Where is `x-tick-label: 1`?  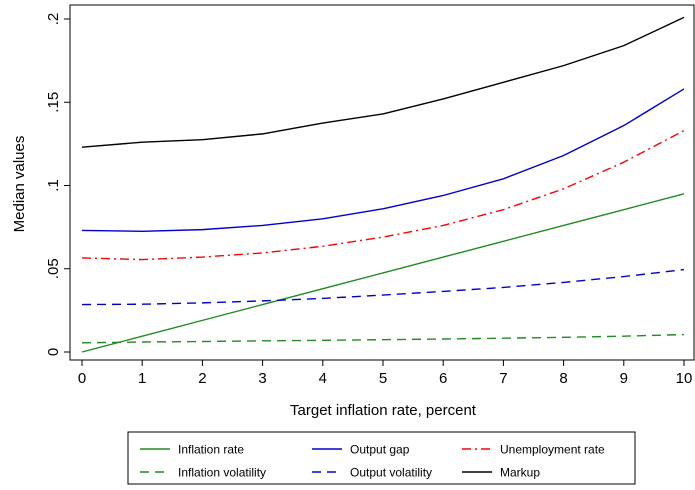 x-tick-label: 1 is located at coordinates (142, 378).